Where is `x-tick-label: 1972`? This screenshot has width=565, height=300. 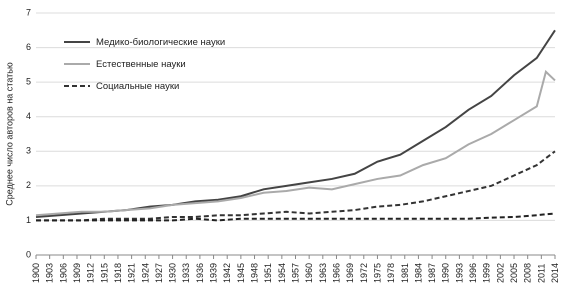
x-tick-label: 1972 is located at coordinates (364, 273).